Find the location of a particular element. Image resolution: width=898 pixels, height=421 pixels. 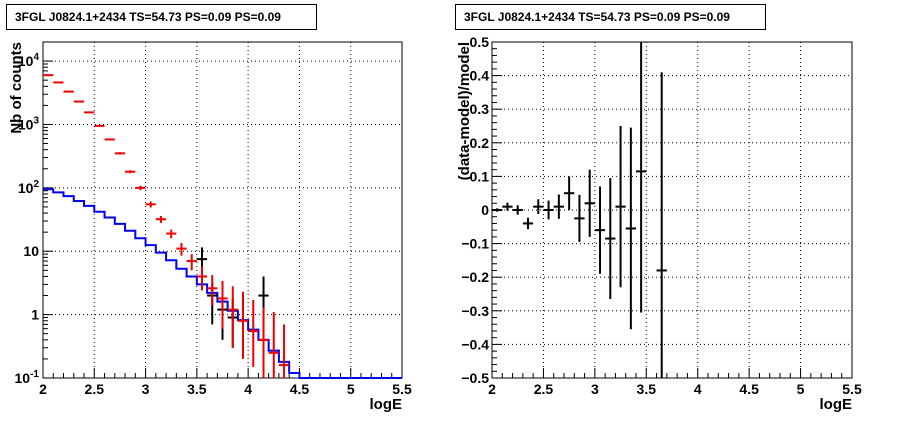

y-tick-label: 0.1 is located at coordinates (480, 176).